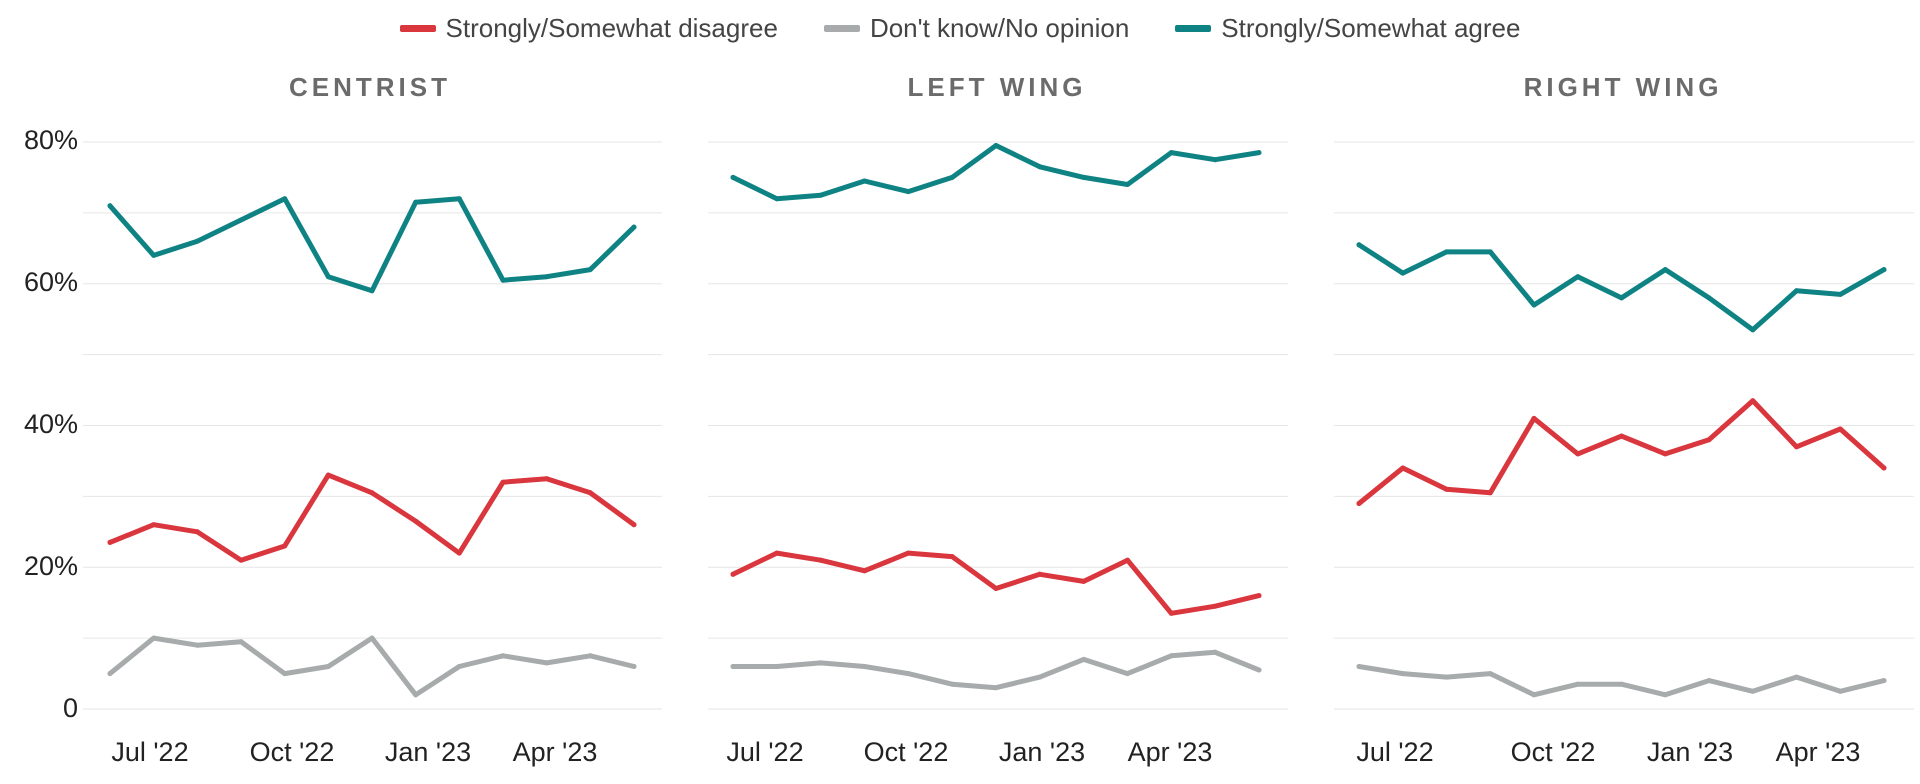 The height and width of the screenshot is (784, 1920). What do you see at coordinates (996, 172) in the screenshot?
I see `series-line-left-wing-strongly-somewhat-agree` at bounding box center [996, 172].